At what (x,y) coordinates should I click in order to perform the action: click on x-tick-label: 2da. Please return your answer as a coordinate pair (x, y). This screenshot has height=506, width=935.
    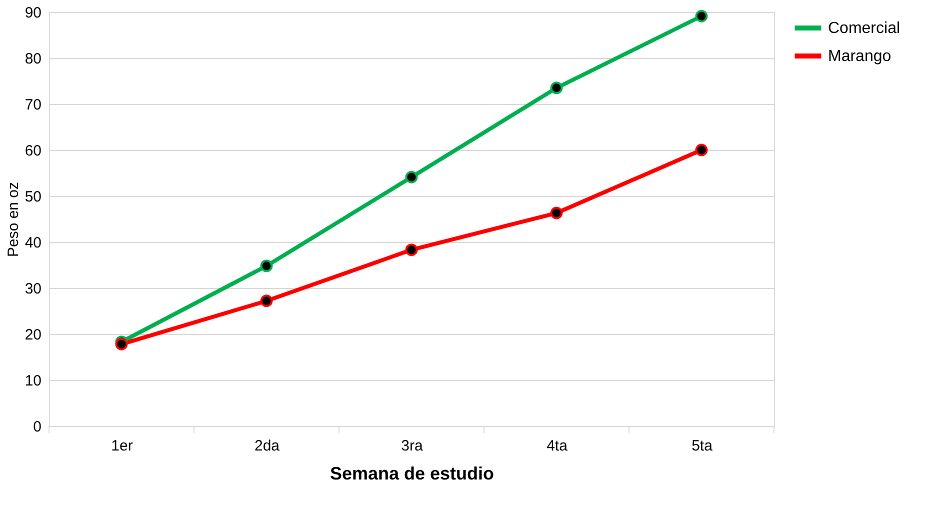
    Looking at the image, I should click on (267, 446).